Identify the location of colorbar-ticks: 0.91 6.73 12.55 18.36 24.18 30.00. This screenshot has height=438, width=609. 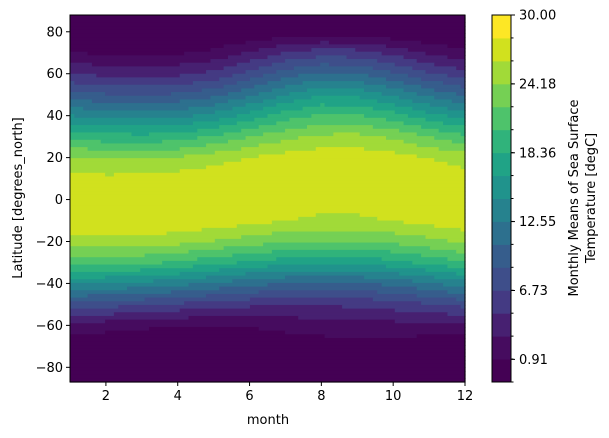
(533, 196).